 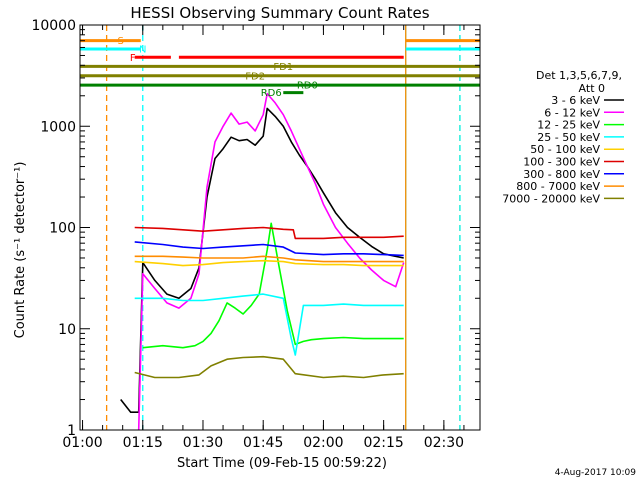 I want to click on x-tick-label: 02:00, so click(x=323, y=443).